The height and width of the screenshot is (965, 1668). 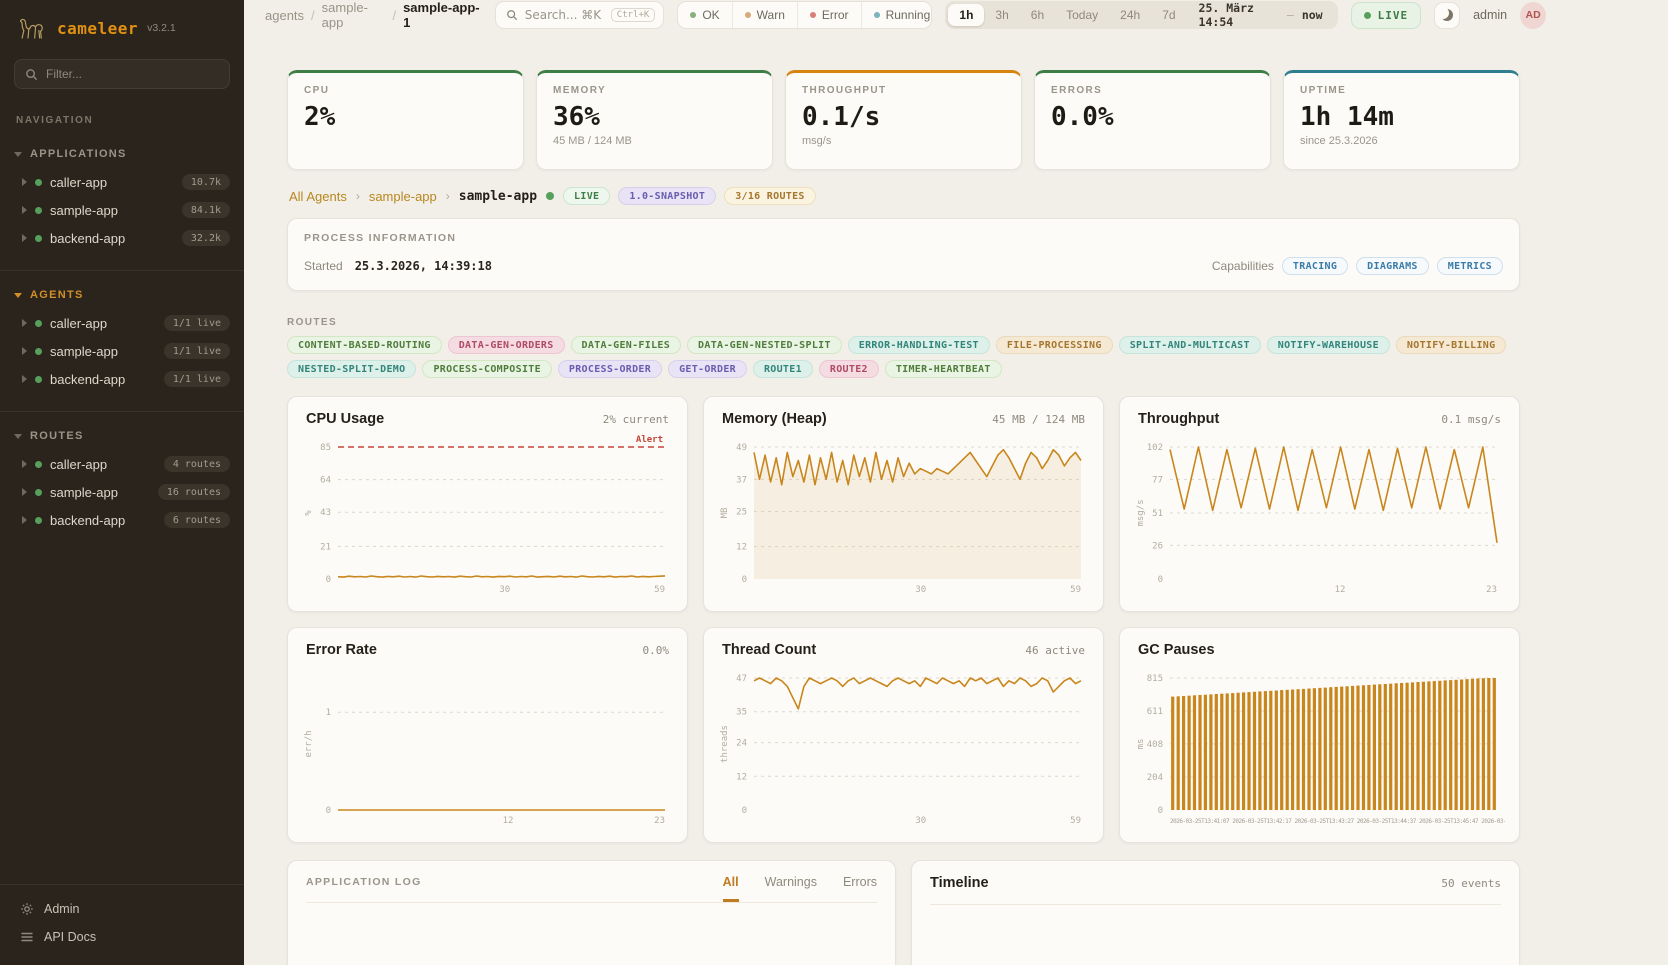 I want to click on svg-text: 204, so click(x=1155, y=778).